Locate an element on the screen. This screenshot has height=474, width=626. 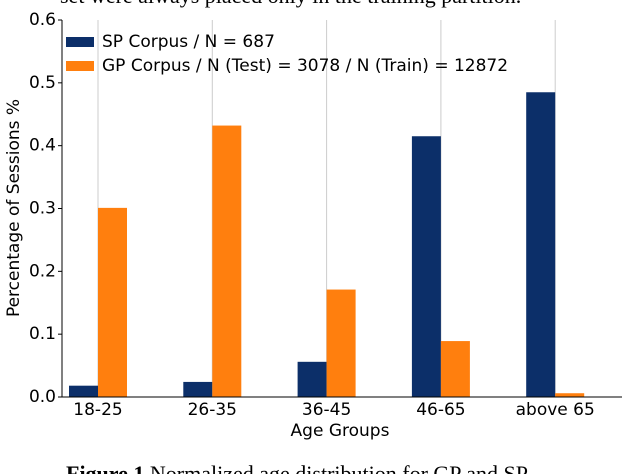
y-tick-label: 0.3 is located at coordinates (42, 209).